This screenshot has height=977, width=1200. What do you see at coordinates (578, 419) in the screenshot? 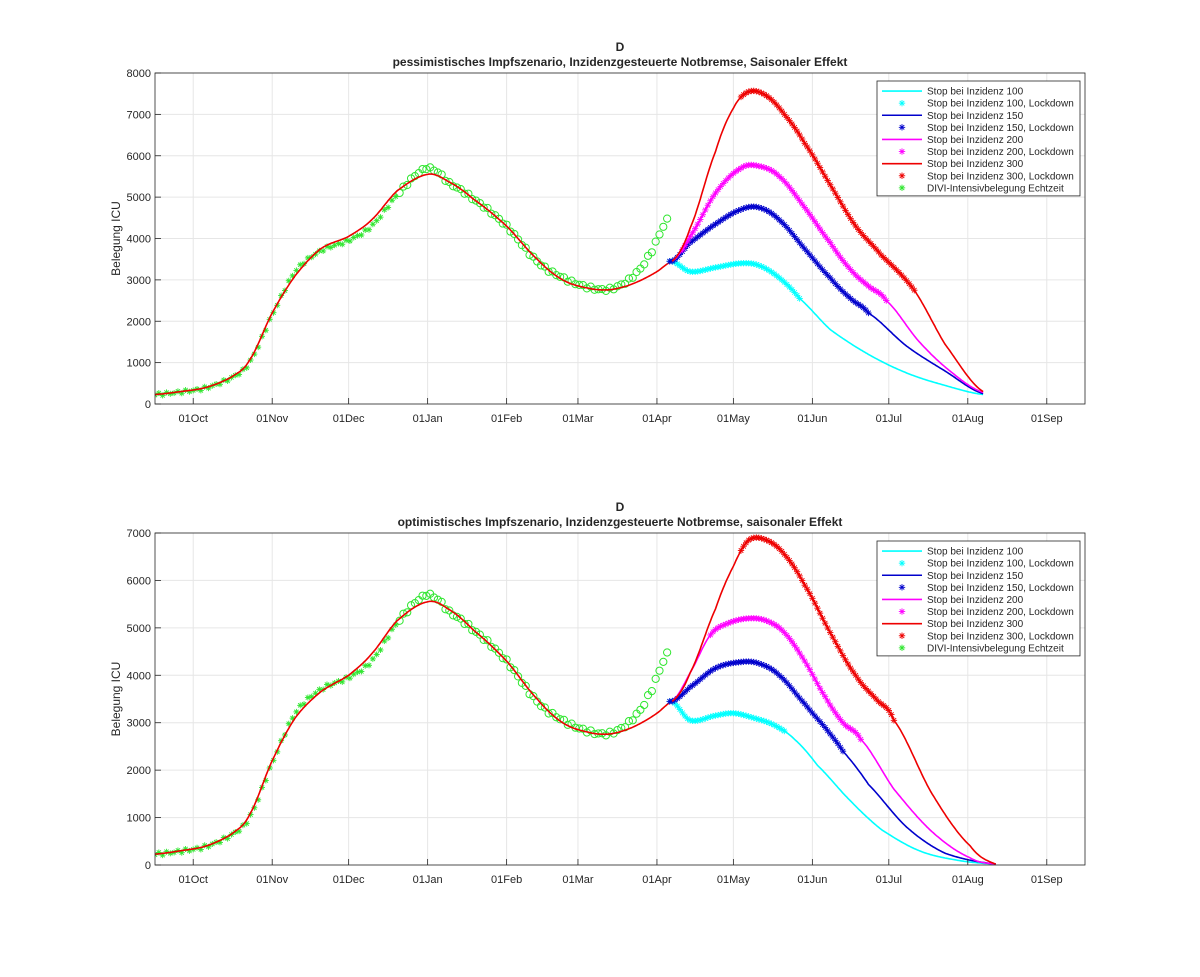
I see `x-tick-label: 01Mar` at bounding box center [578, 419].